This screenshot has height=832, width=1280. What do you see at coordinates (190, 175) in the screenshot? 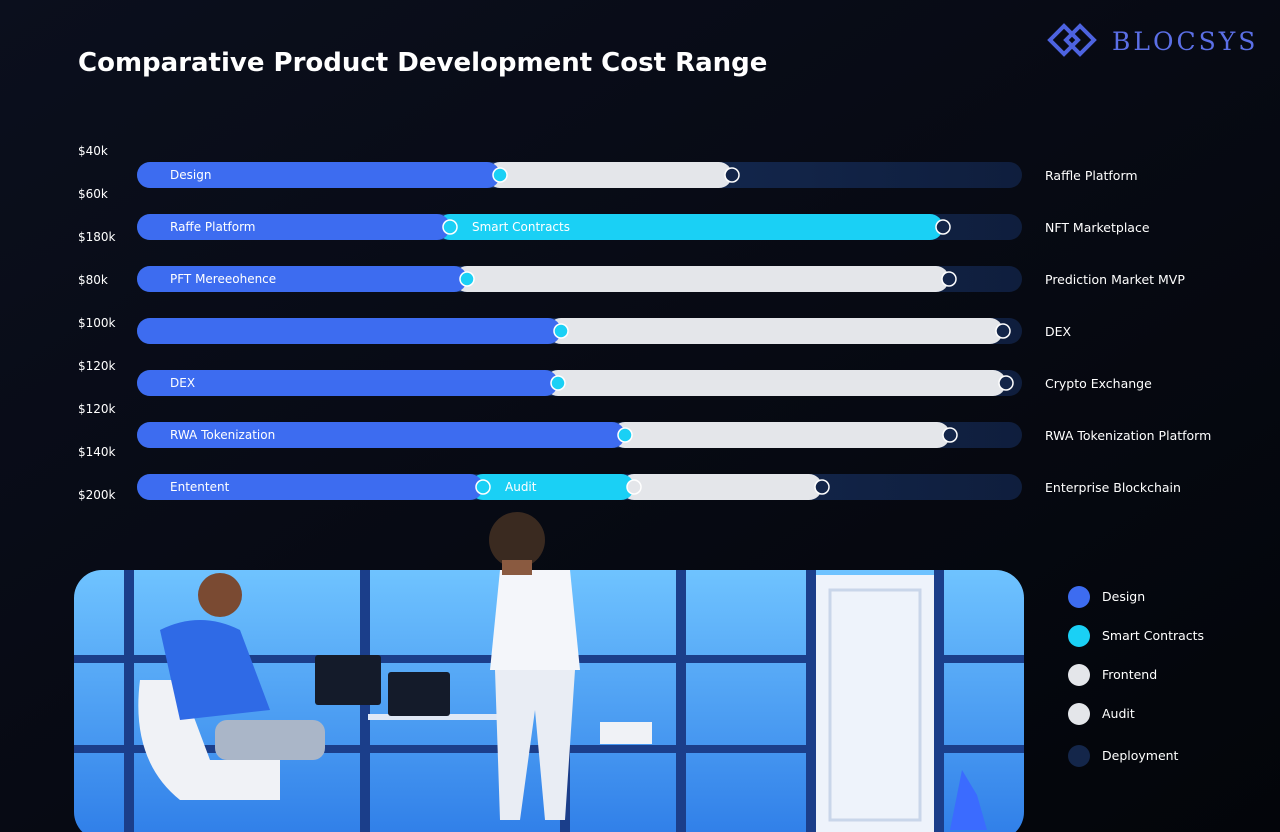
I see `bar-label: Design` at bounding box center [190, 175].